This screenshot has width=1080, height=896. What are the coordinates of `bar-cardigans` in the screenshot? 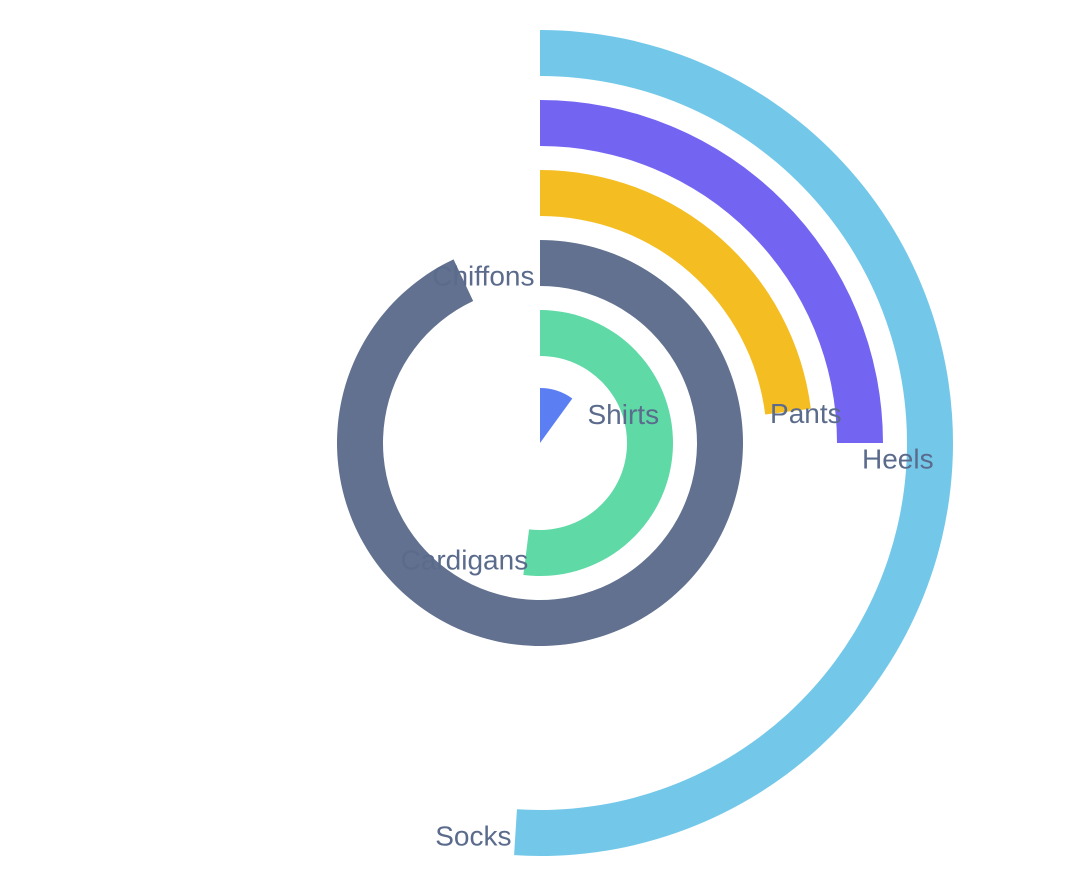 It's located at (598, 443).